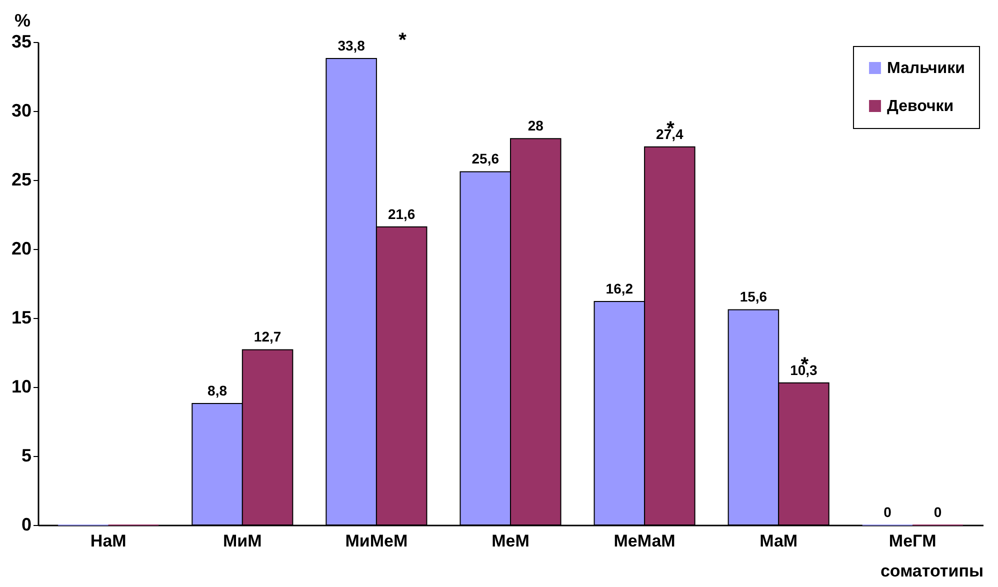  I want to click on x-tick-label: МаМ, so click(779, 541).